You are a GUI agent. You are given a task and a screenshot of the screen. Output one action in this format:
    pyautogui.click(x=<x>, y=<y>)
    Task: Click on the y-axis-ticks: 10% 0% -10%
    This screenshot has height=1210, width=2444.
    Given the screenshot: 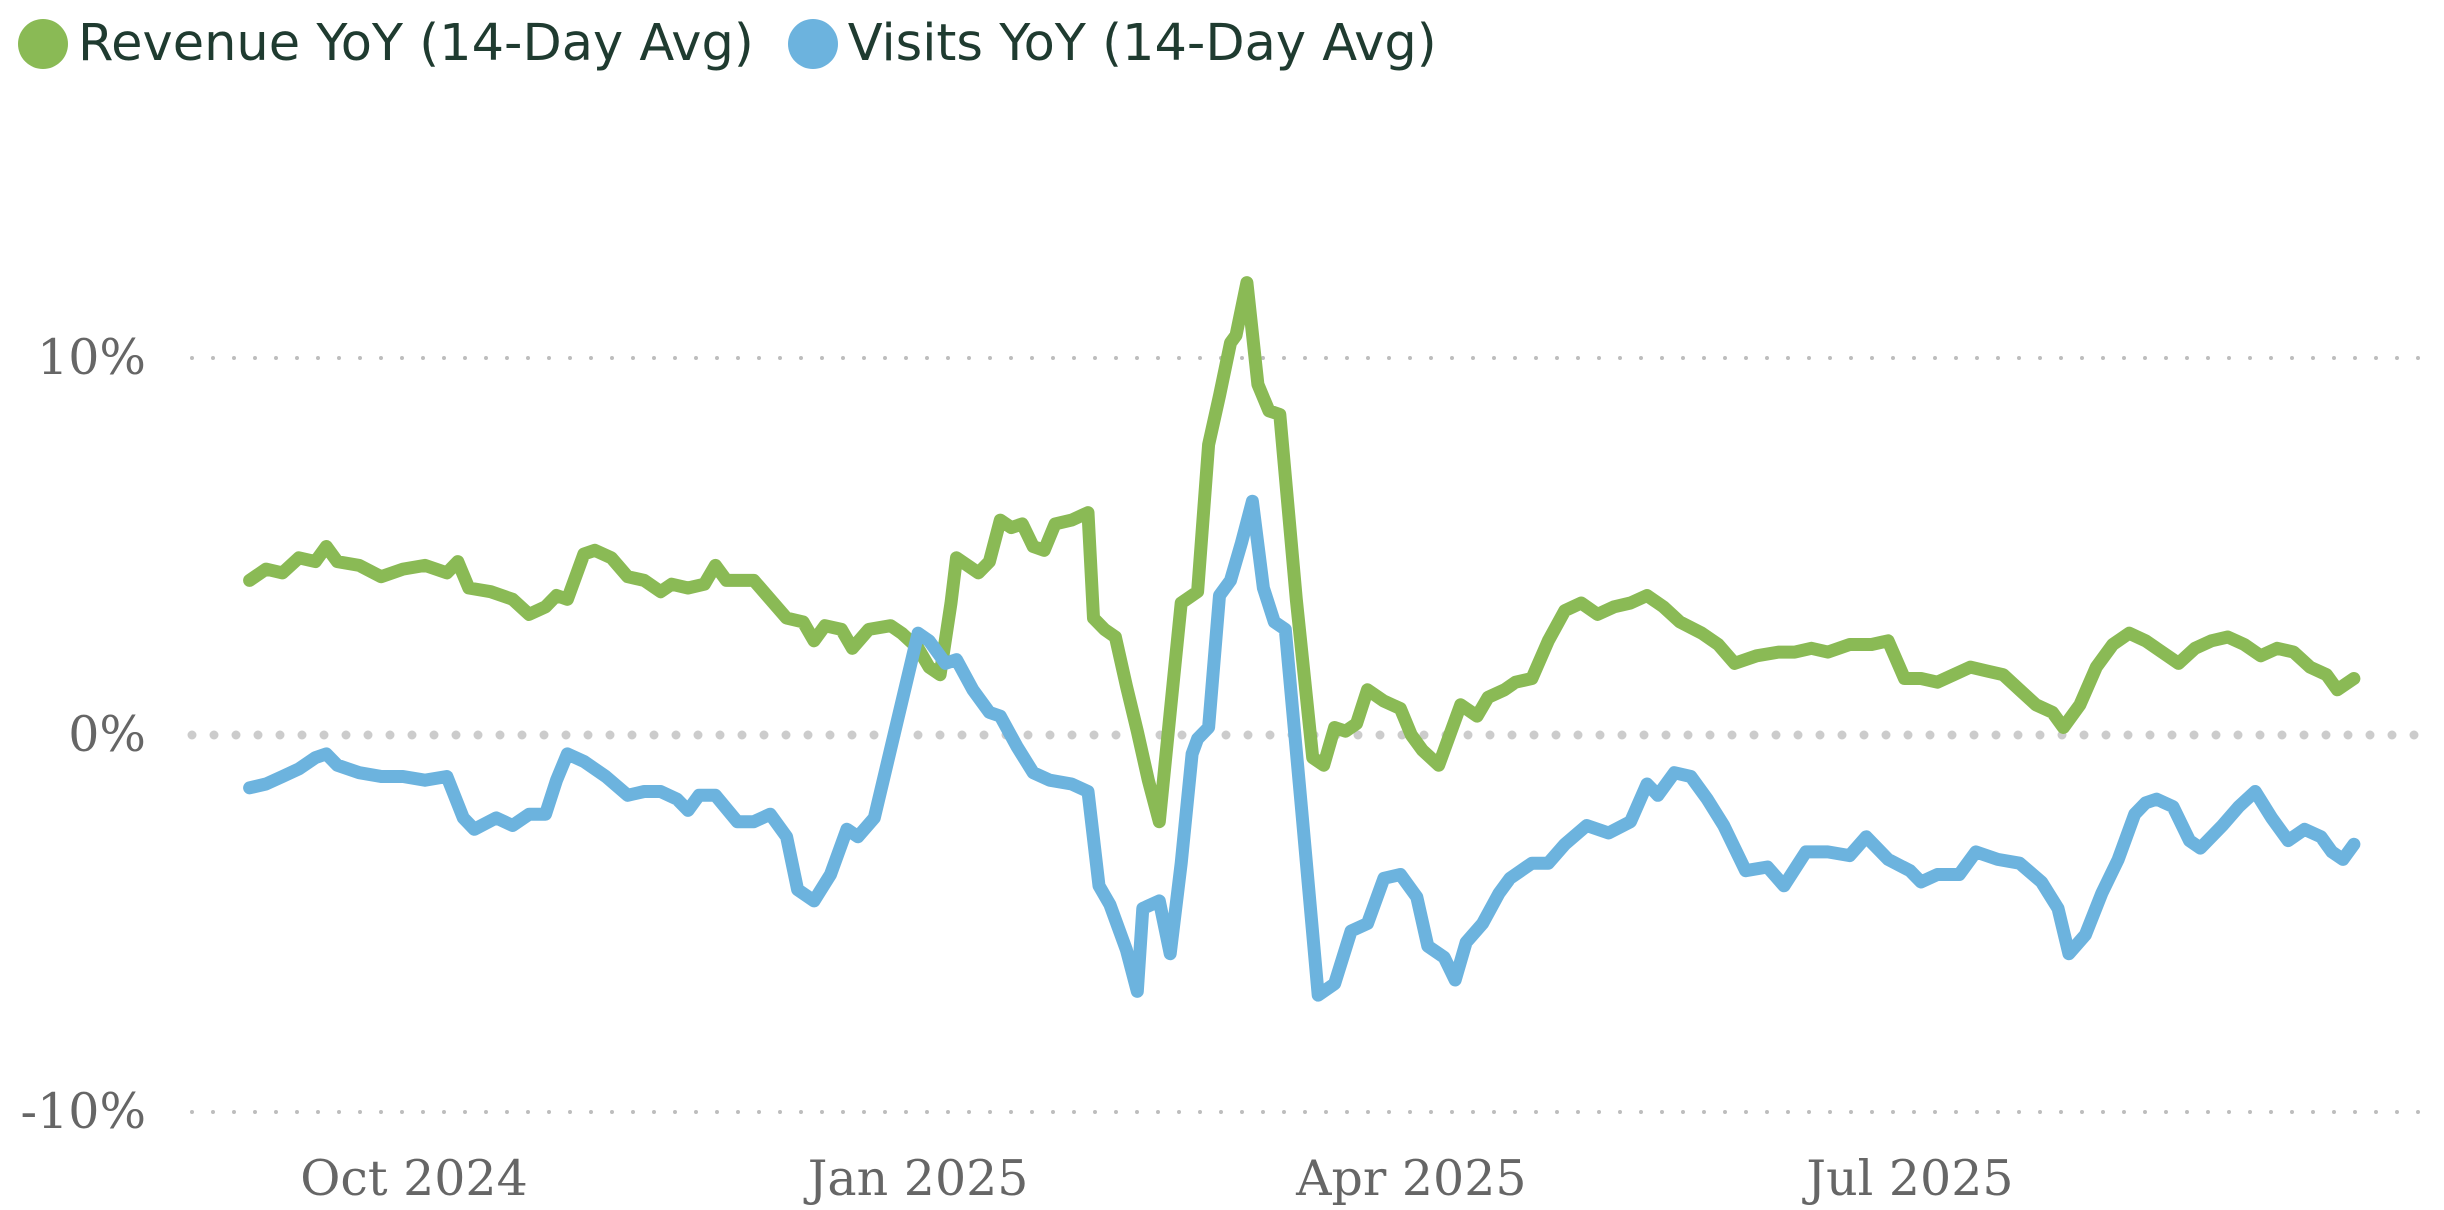 What is the action you would take?
    pyautogui.click(x=83, y=734)
    